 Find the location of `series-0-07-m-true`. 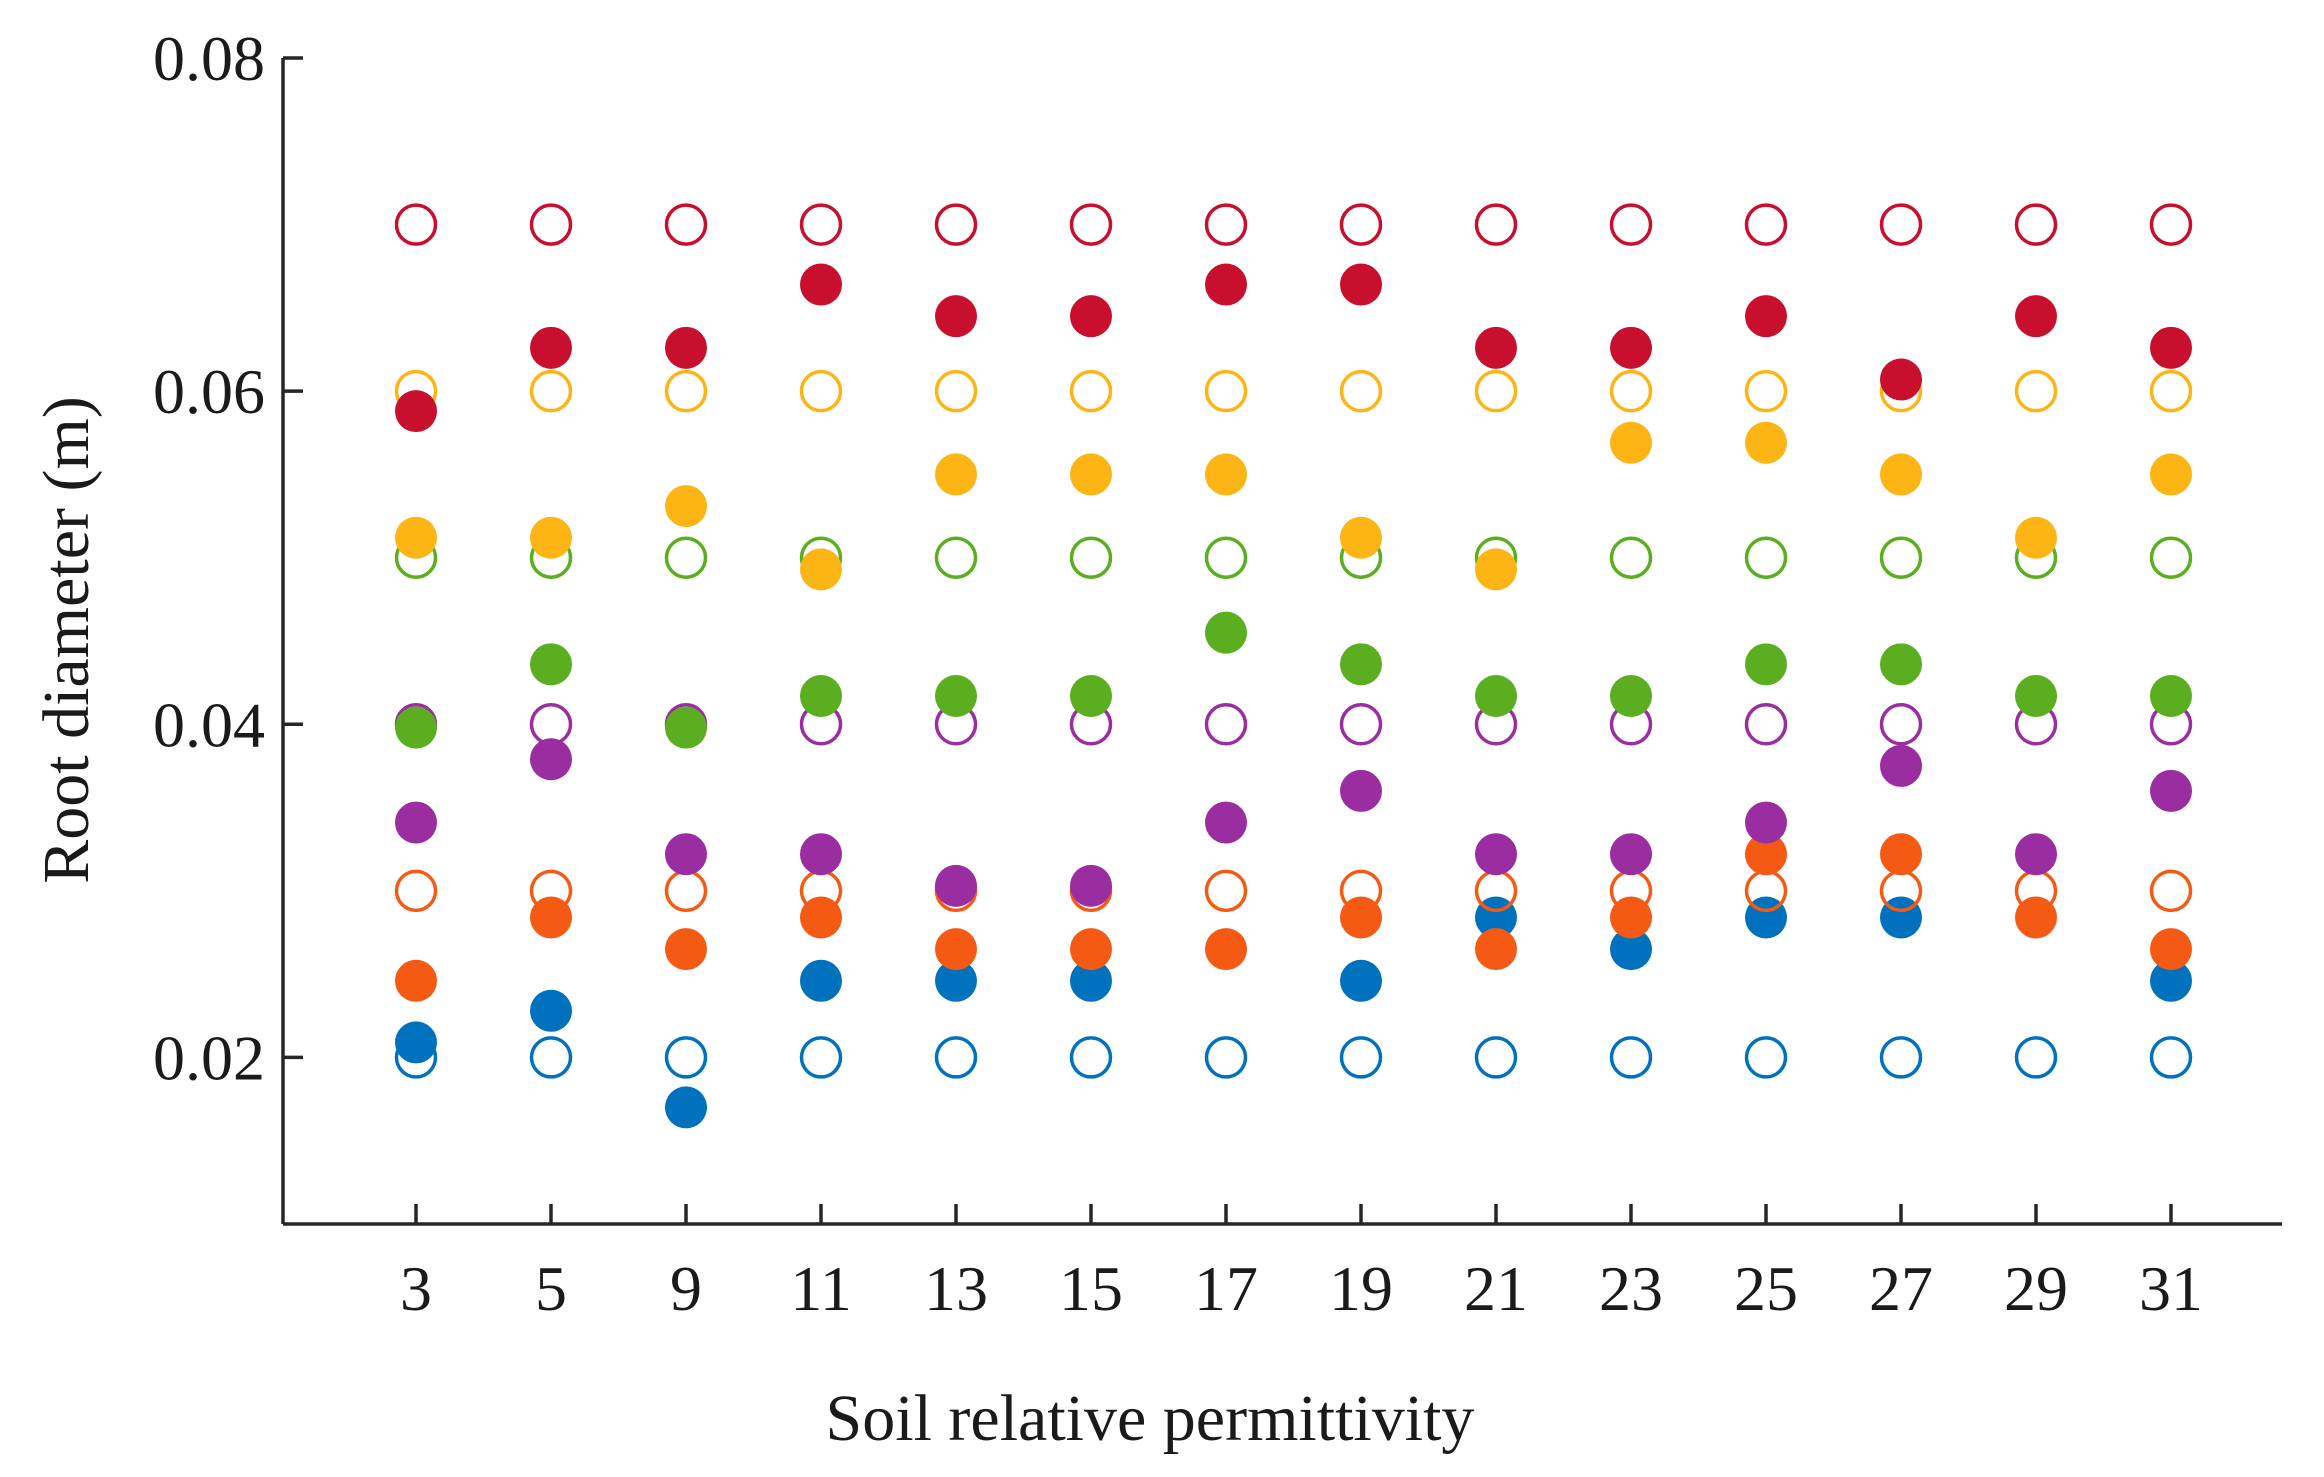

series-0-07-m-true is located at coordinates (1293, 224).